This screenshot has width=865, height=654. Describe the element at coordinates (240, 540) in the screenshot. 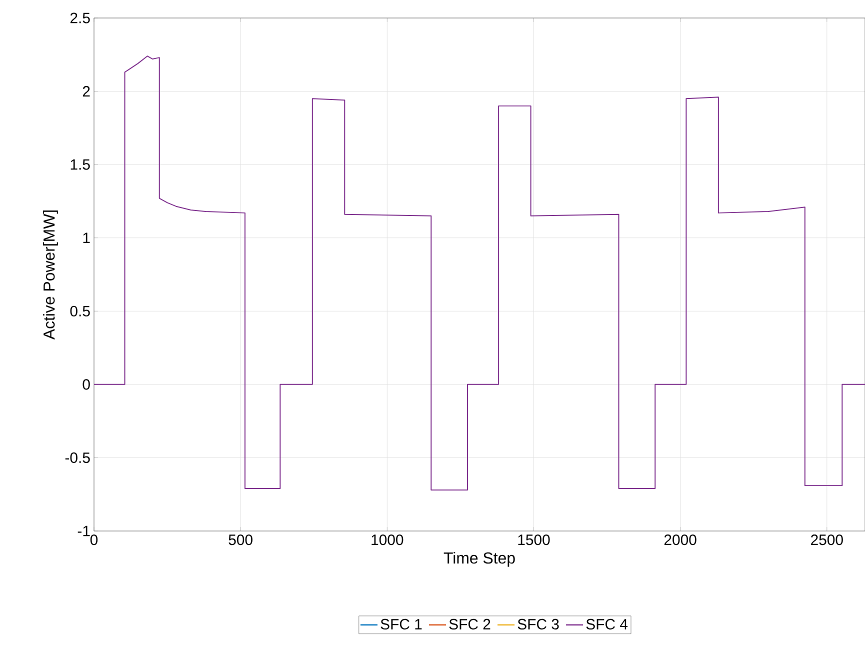

I see `x-tick-label: 500` at that location.